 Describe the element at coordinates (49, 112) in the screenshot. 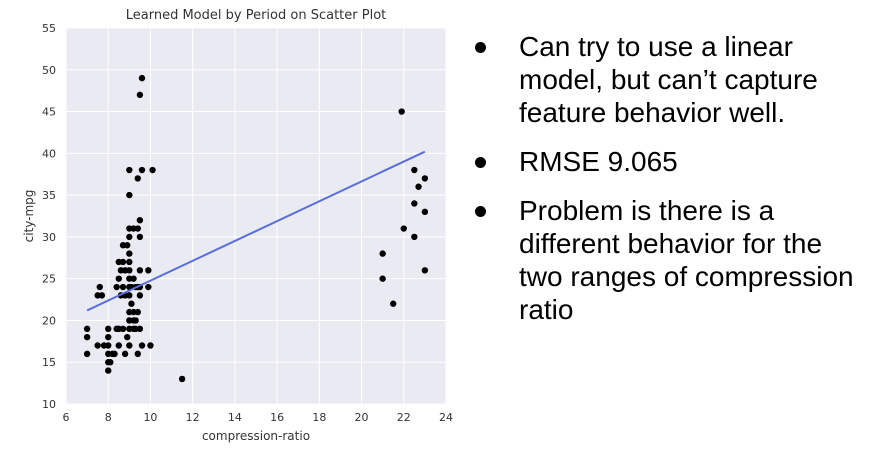

I see `y-tick-label: 45` at that location.